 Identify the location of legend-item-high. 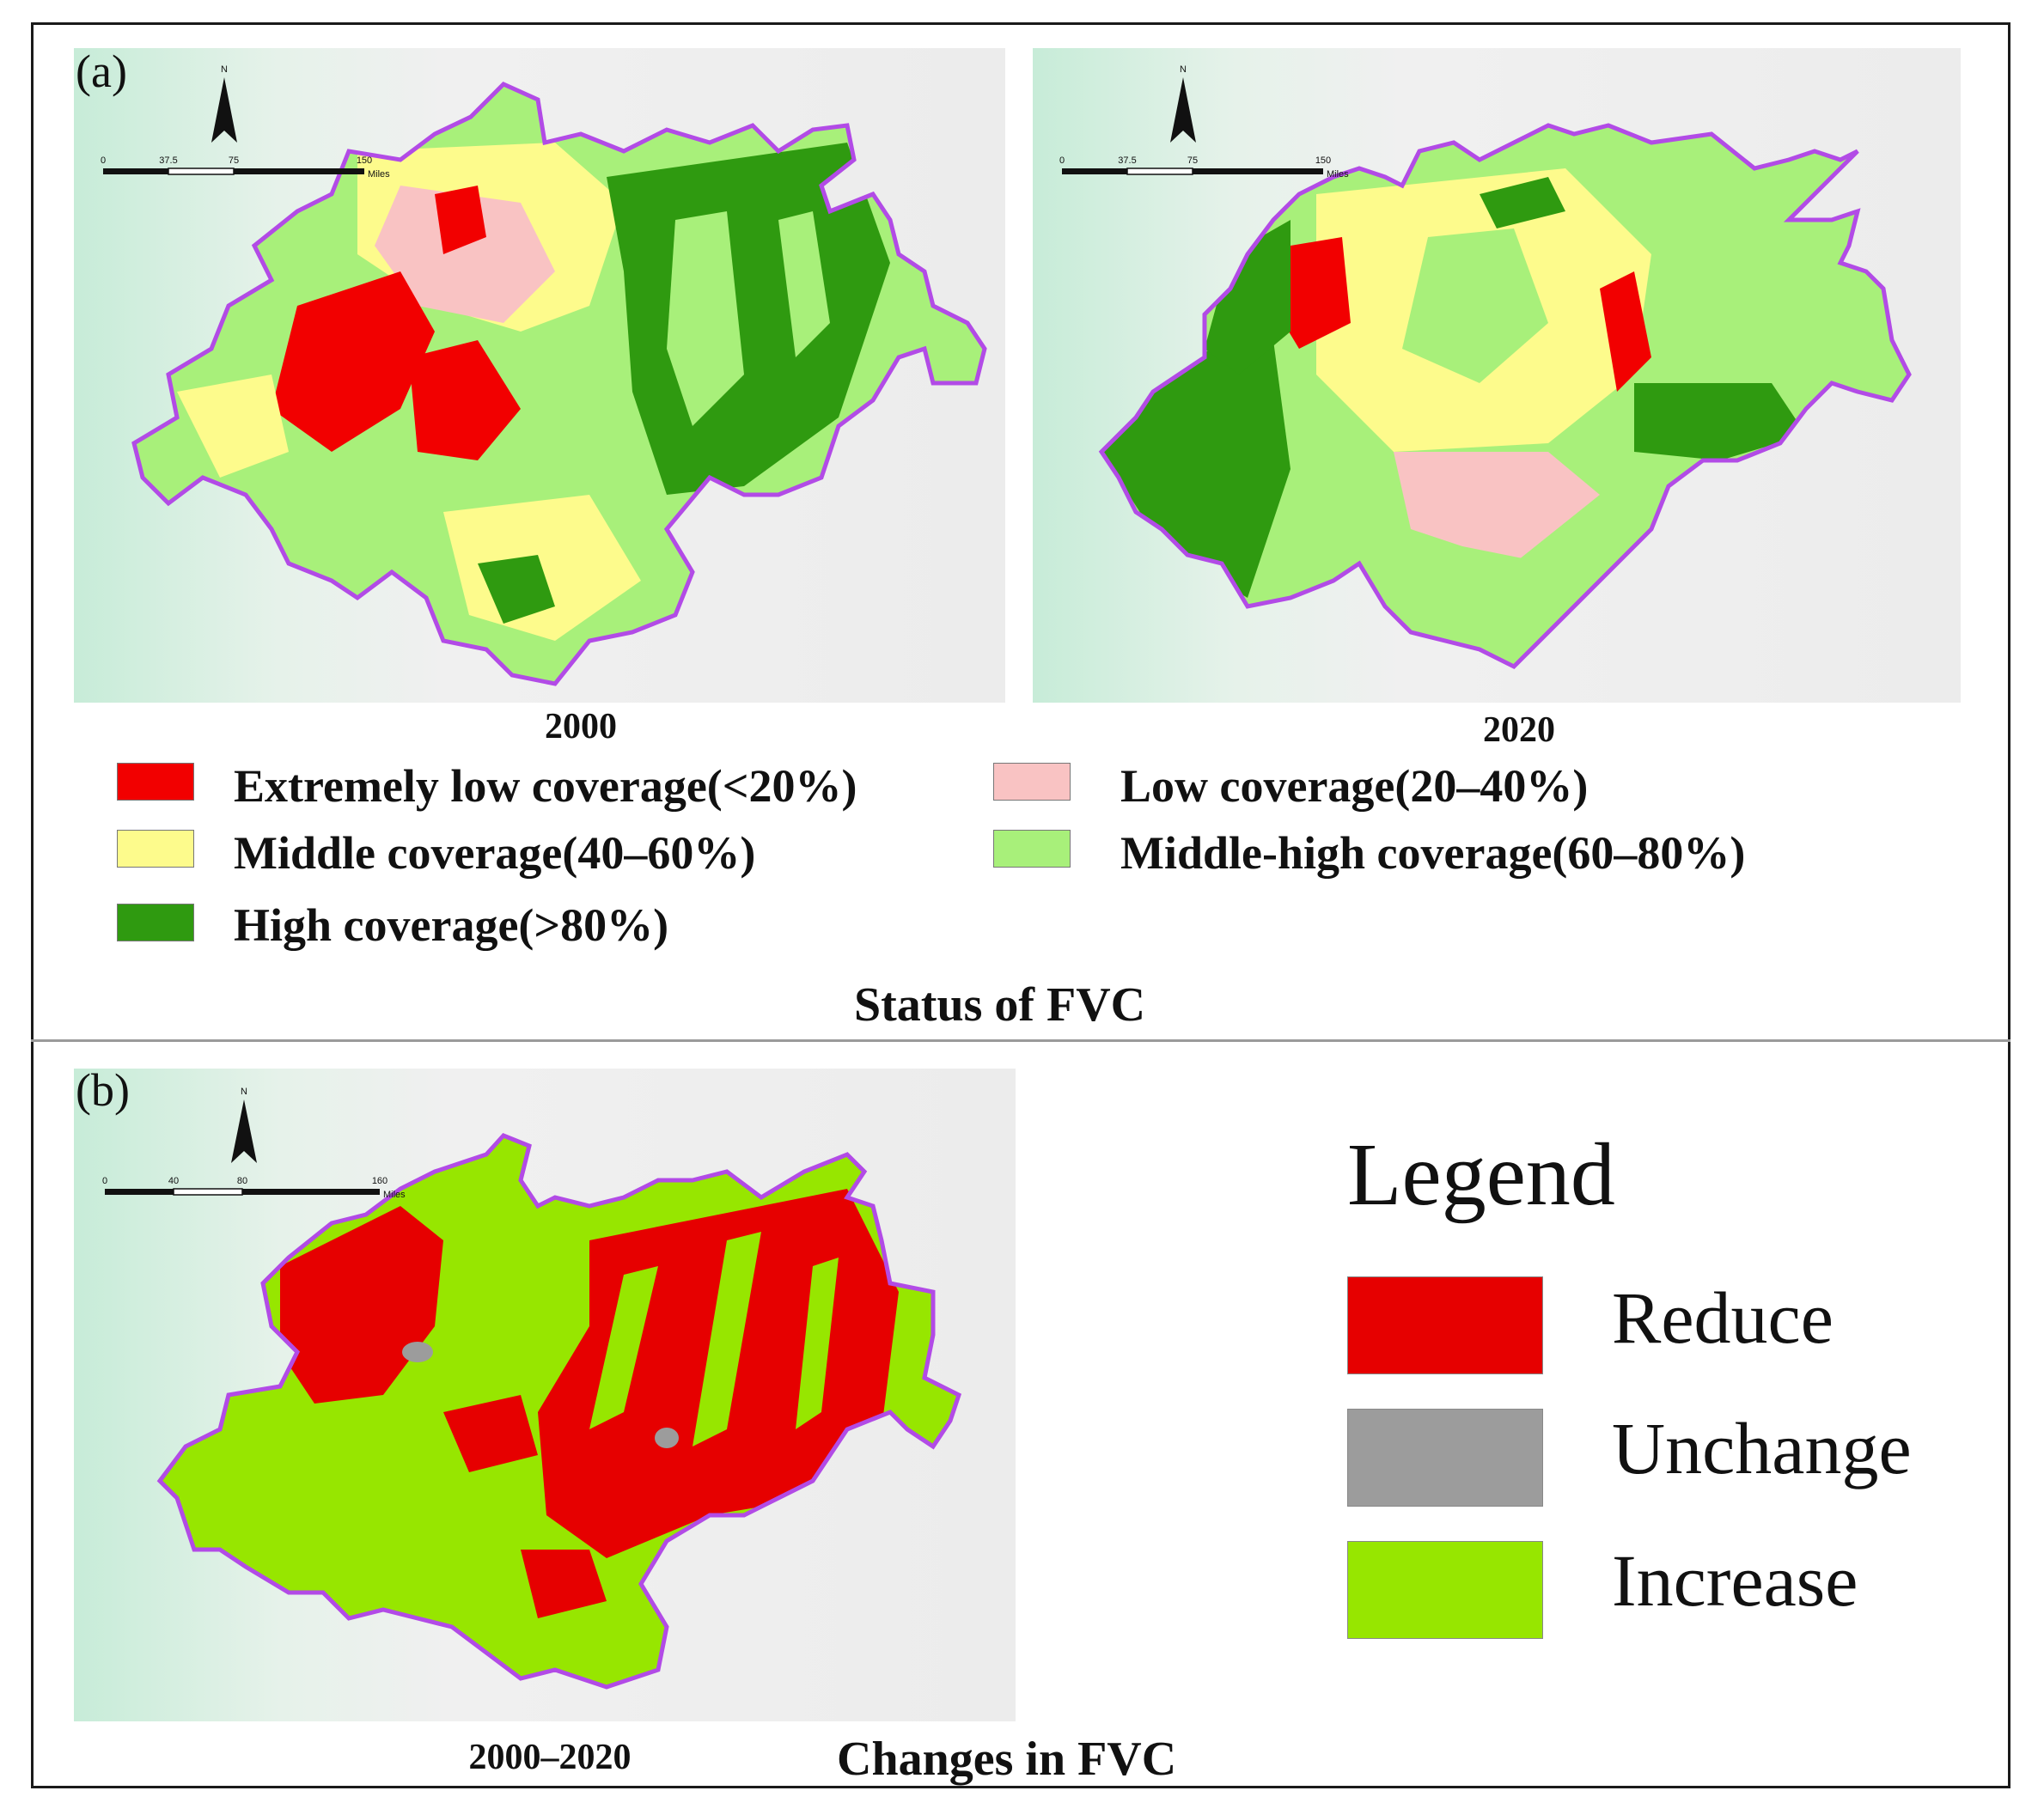
(155, 922).